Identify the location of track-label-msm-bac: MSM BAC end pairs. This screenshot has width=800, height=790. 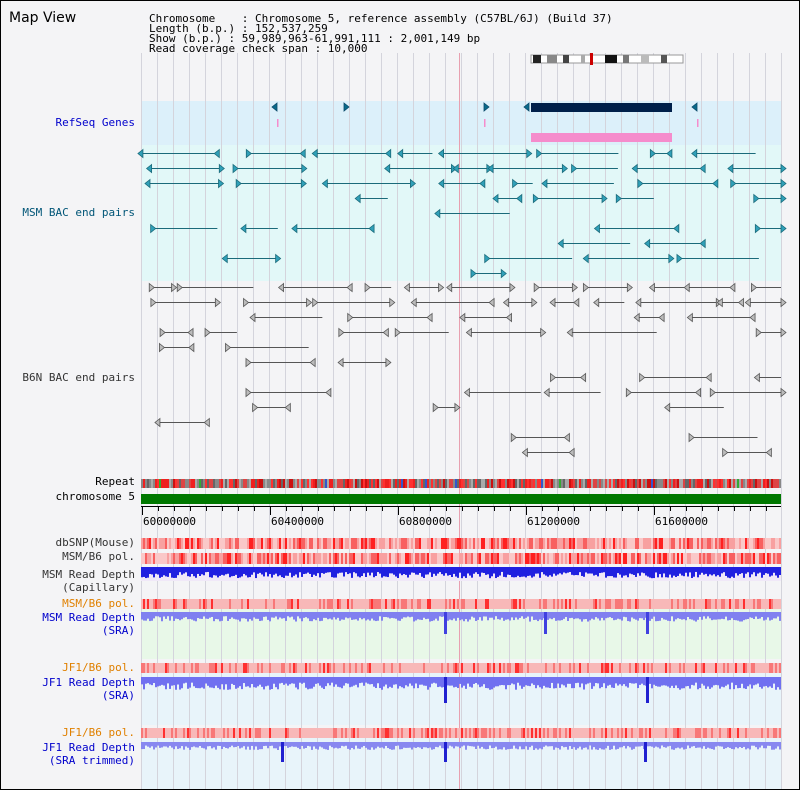
(78, 212).